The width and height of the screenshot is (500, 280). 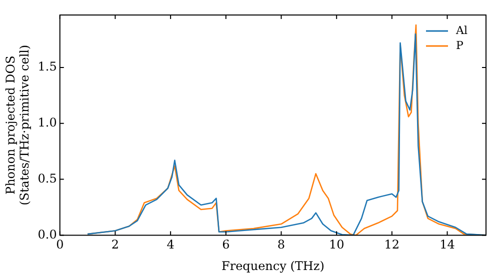 I want to click on x-tick-label: 0, so click(x=60, y=245).